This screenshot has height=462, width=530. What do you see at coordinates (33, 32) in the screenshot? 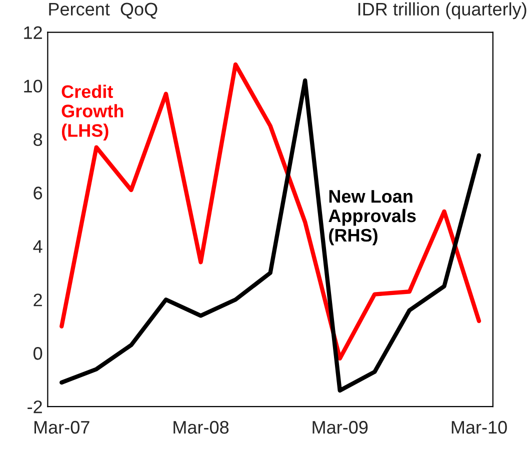
I see `y-tick-label: 12` at bounding box center [33, 32].